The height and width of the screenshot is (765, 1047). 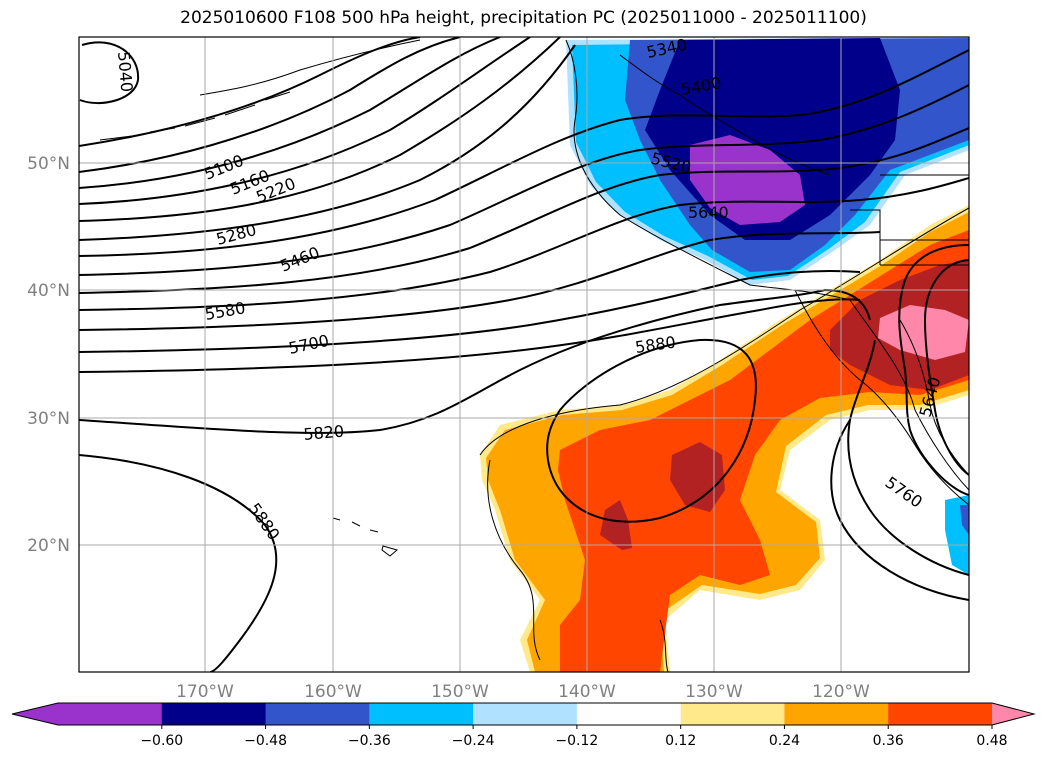 I want to click on lon-label-160w: 160°W, so click(x=333, y=692).